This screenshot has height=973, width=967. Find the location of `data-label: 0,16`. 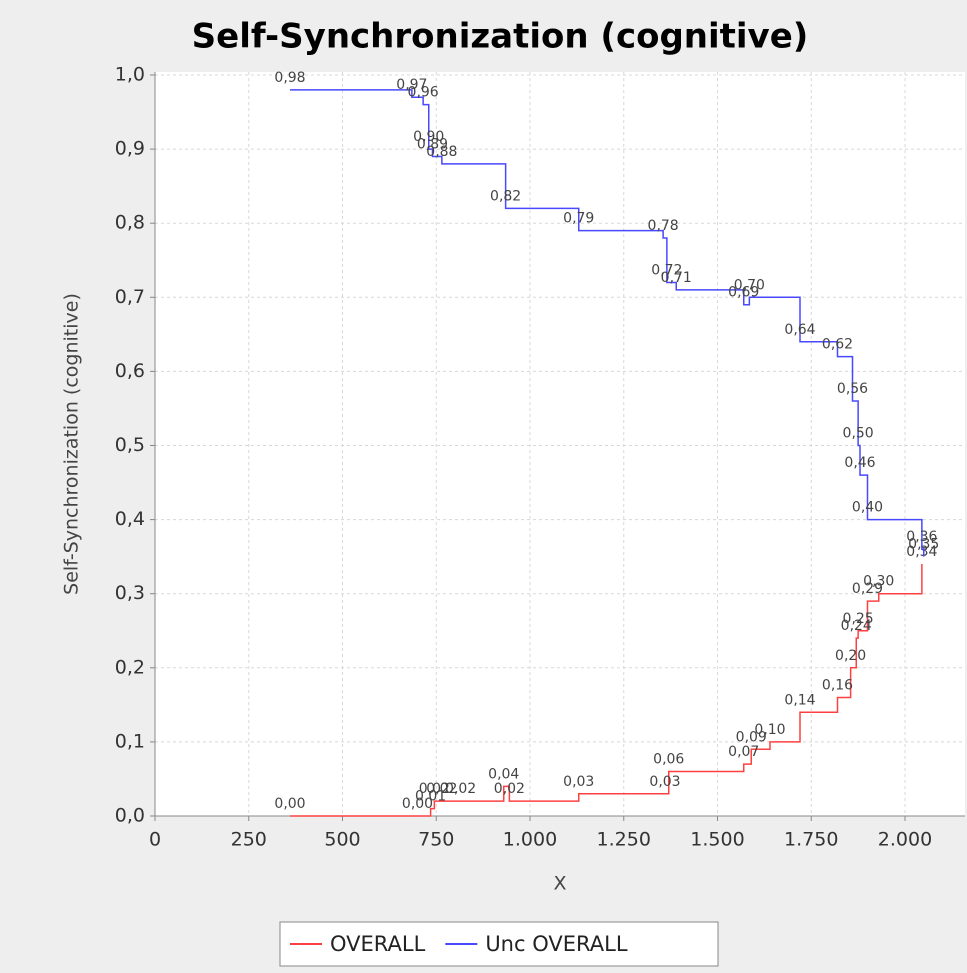

data-label: 0,16 is located at coordinates (837, 685).